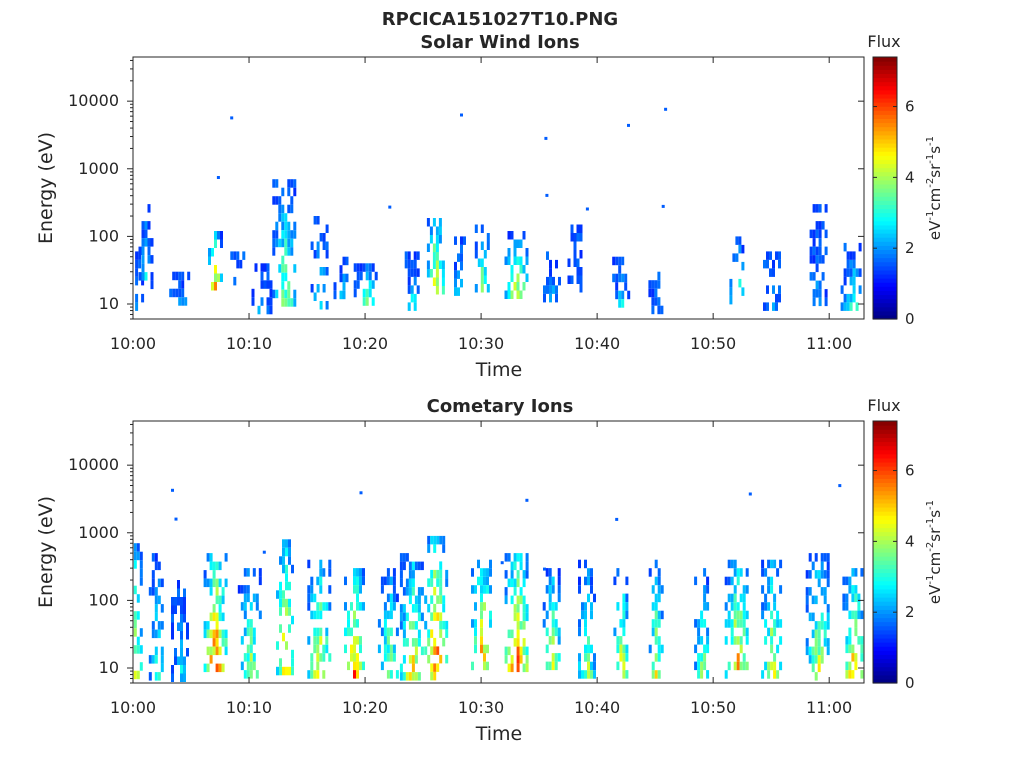 The height and width of the screenshot is (768, 1024). I want to click on x-tick-label: 10:40, so click(597, 343).